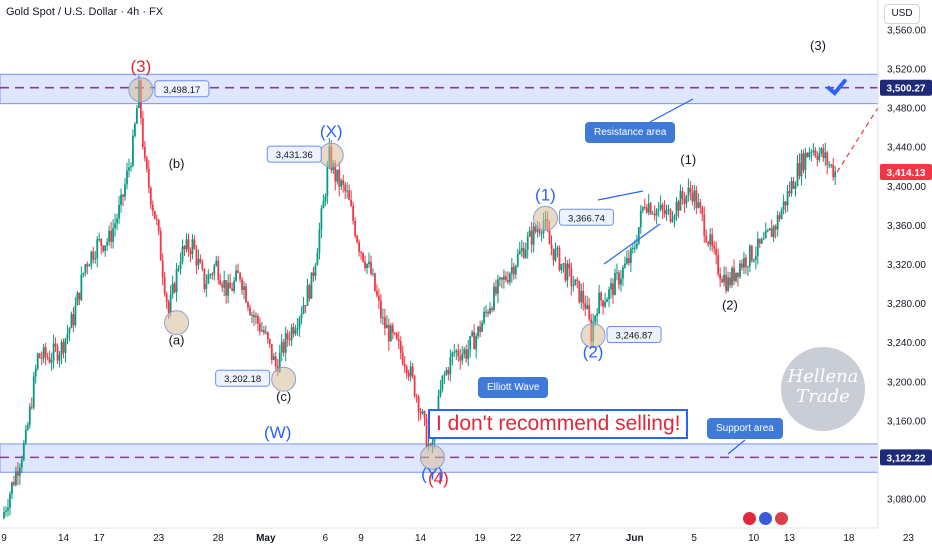 This screenshot has height=550, width=932. I want to click on time-tick: 10, so click(754, 538).